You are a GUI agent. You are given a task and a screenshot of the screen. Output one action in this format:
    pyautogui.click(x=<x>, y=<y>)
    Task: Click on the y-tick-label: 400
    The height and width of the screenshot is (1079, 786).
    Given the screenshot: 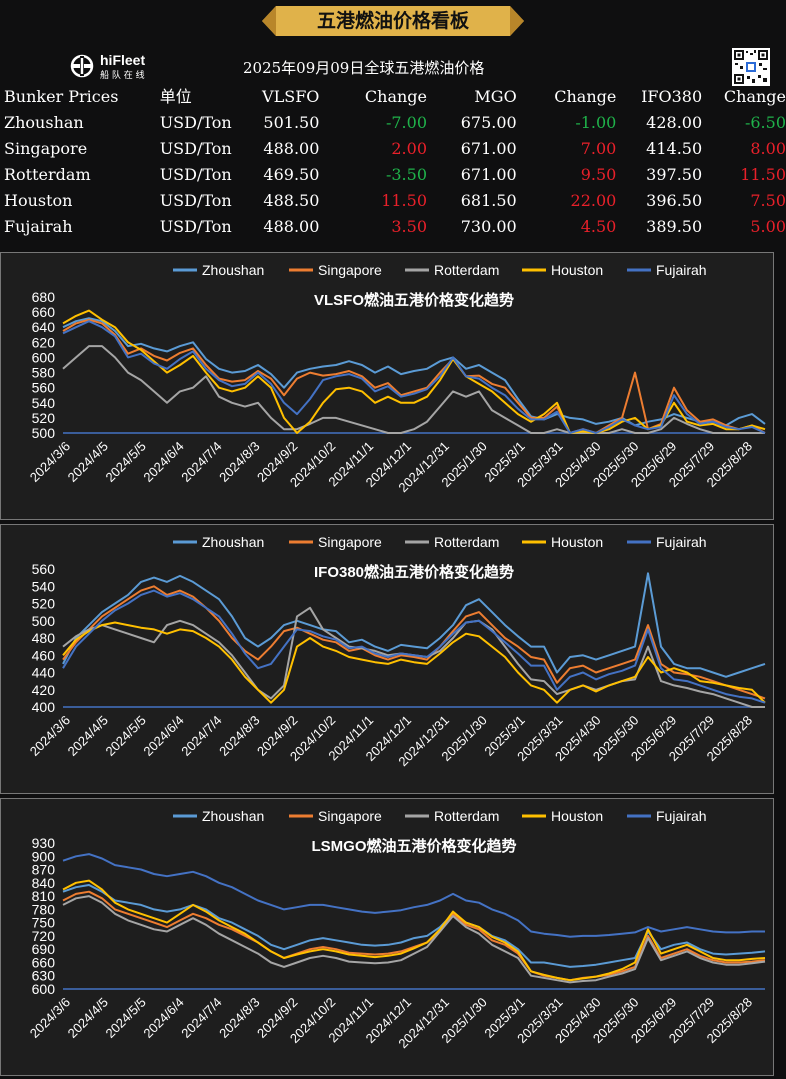 What is the action you would take?
    pyautogui.click(x=44, y=707)
    